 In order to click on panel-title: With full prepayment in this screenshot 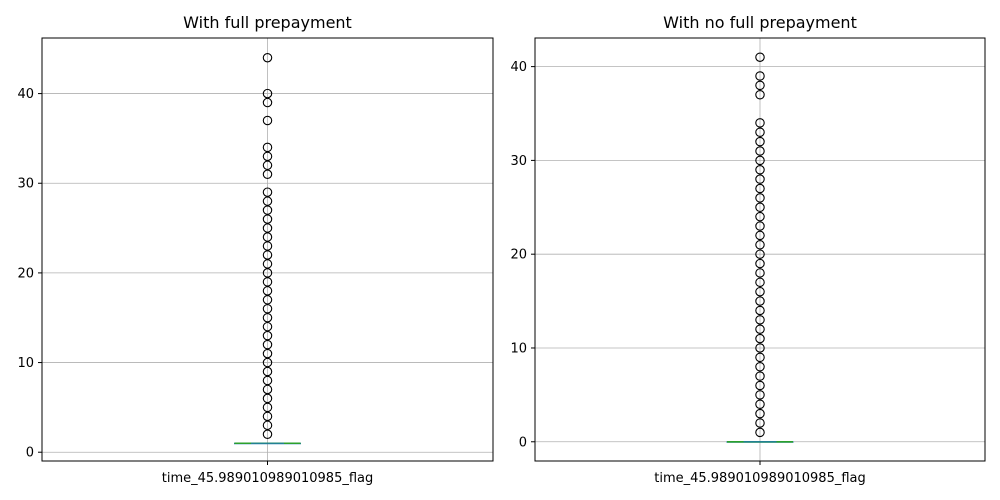, I will do `click(267, 22)`.